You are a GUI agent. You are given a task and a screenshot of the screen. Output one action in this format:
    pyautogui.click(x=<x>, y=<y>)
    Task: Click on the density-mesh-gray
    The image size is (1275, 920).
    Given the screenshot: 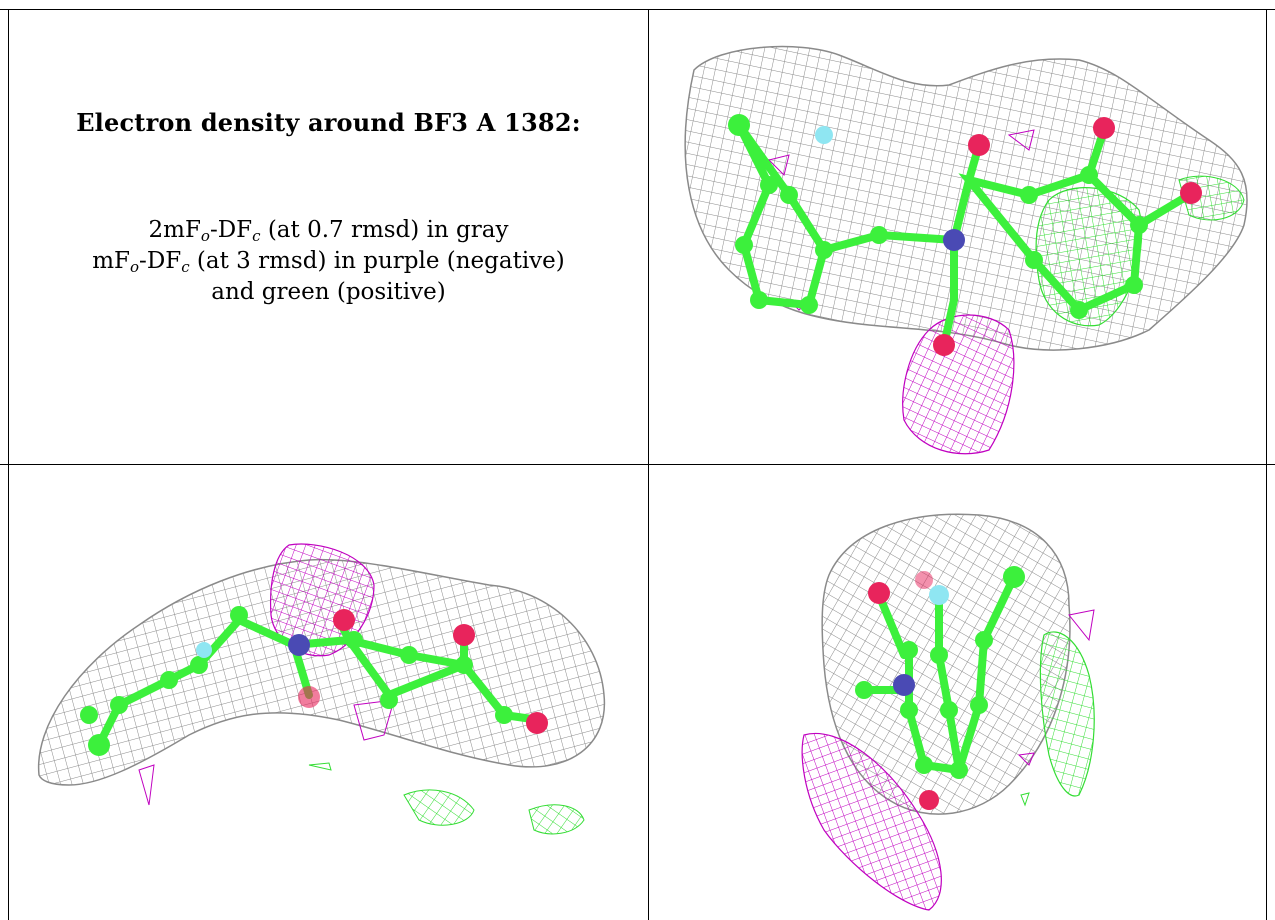 What is the action you would take?
    pyautogui.click(x=321, y=672)
    